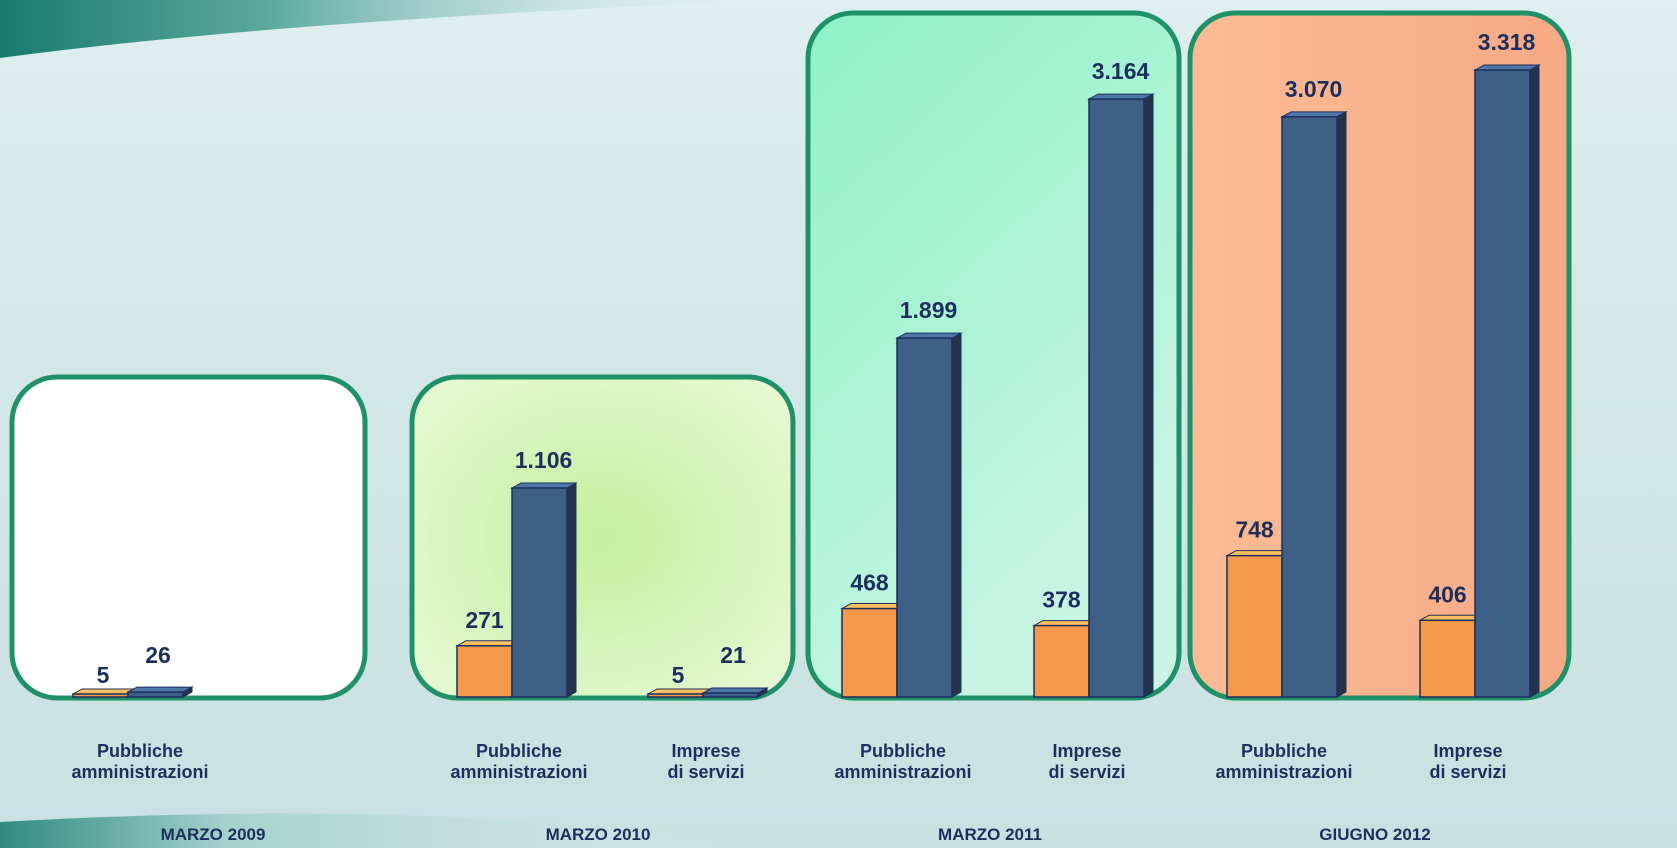  I want to click on value-label: 748, so click(1254, 530).